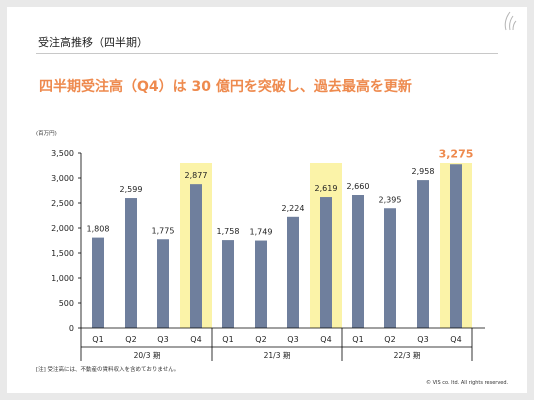  What do you see at coordinates (358, 186) in the screenshot?
I see `value-label: 2,660` at bounding box center [358, 186].